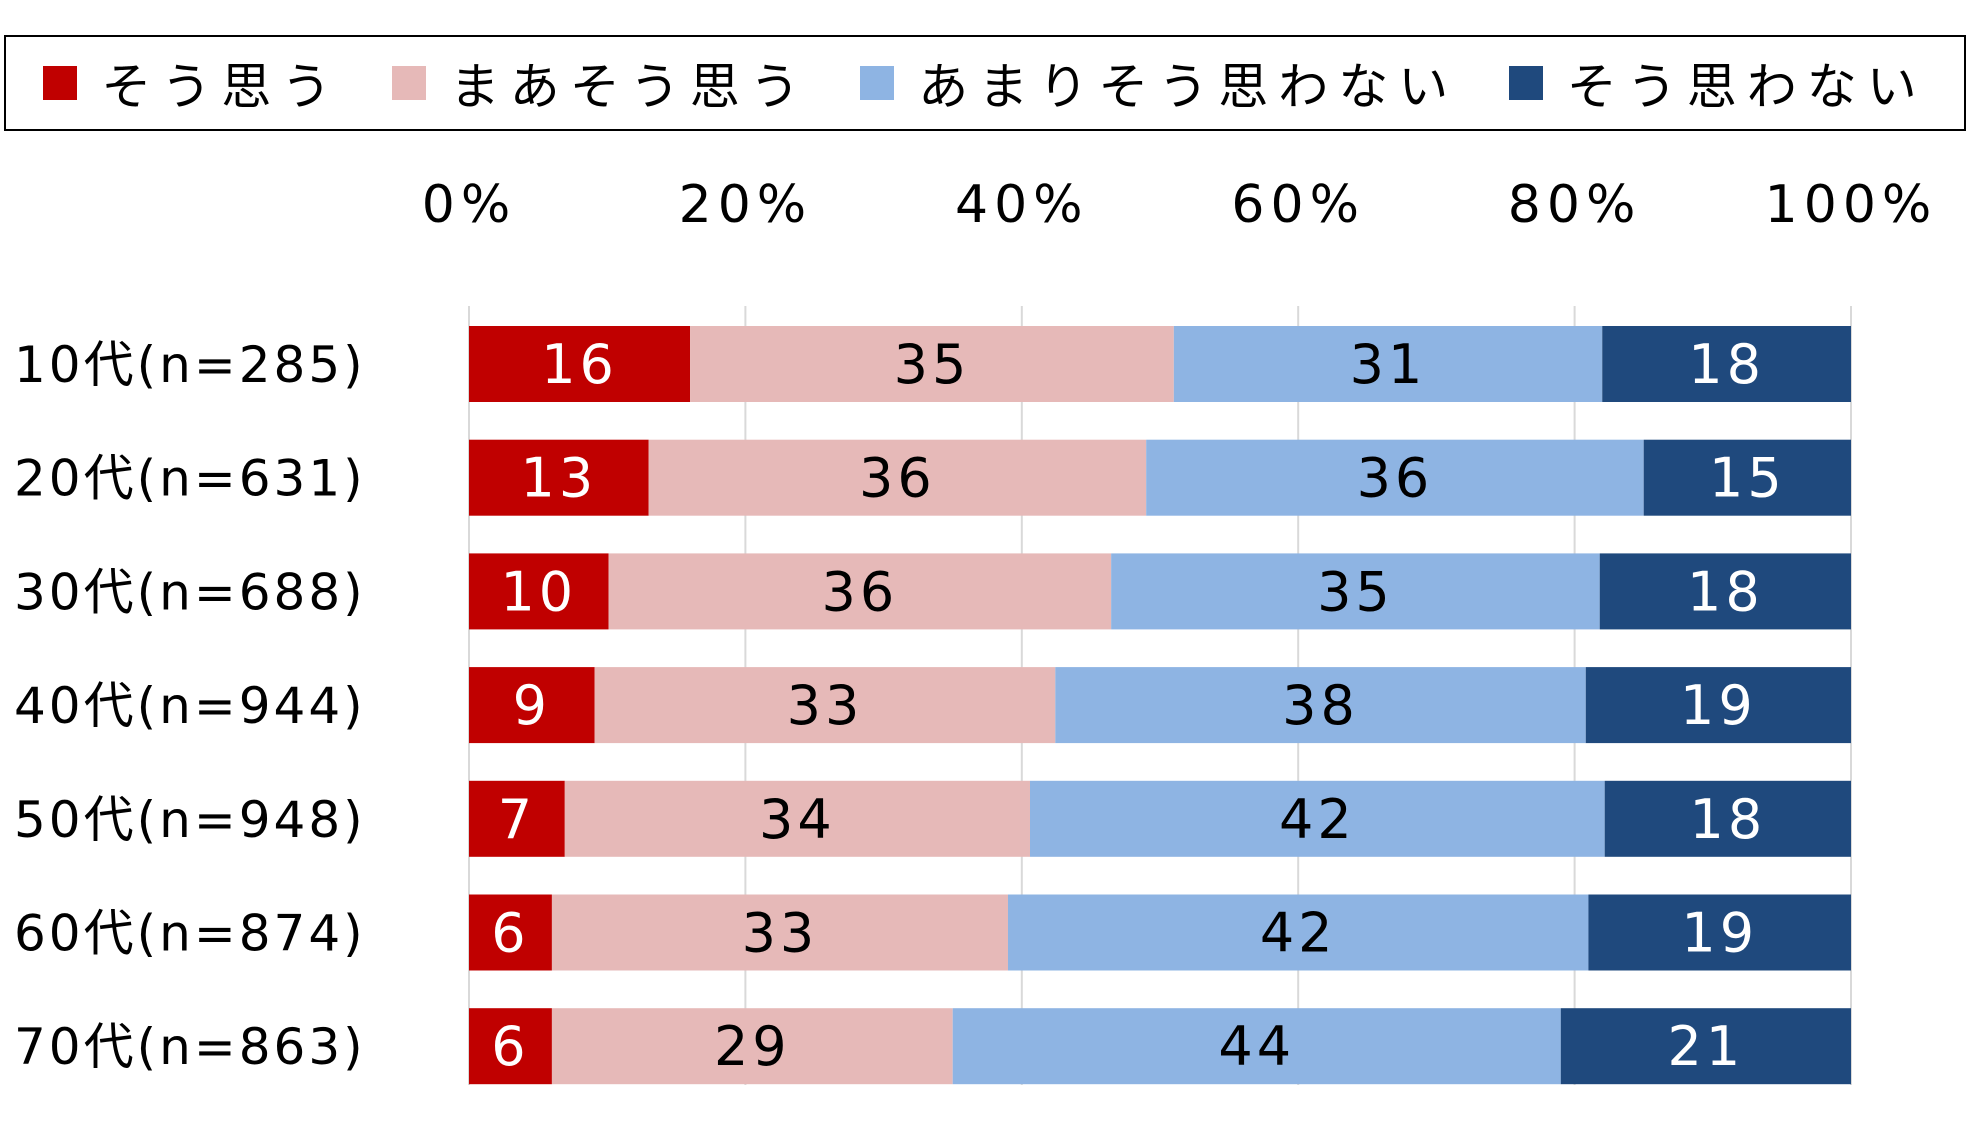 The height and width of the screenshot is (1124, 1975). I want to click on category-label: 40代(n=944), so click(190, 706).